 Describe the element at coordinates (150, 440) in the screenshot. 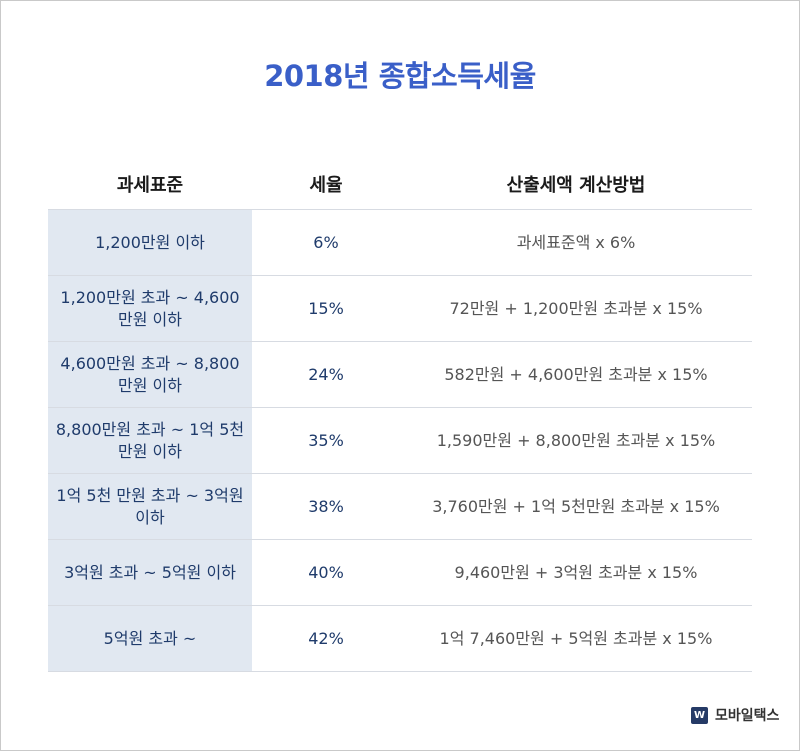

I see `tax-base-cell: 8,800만원 초과 ~ 1억 5천 만원 이하` at that location.